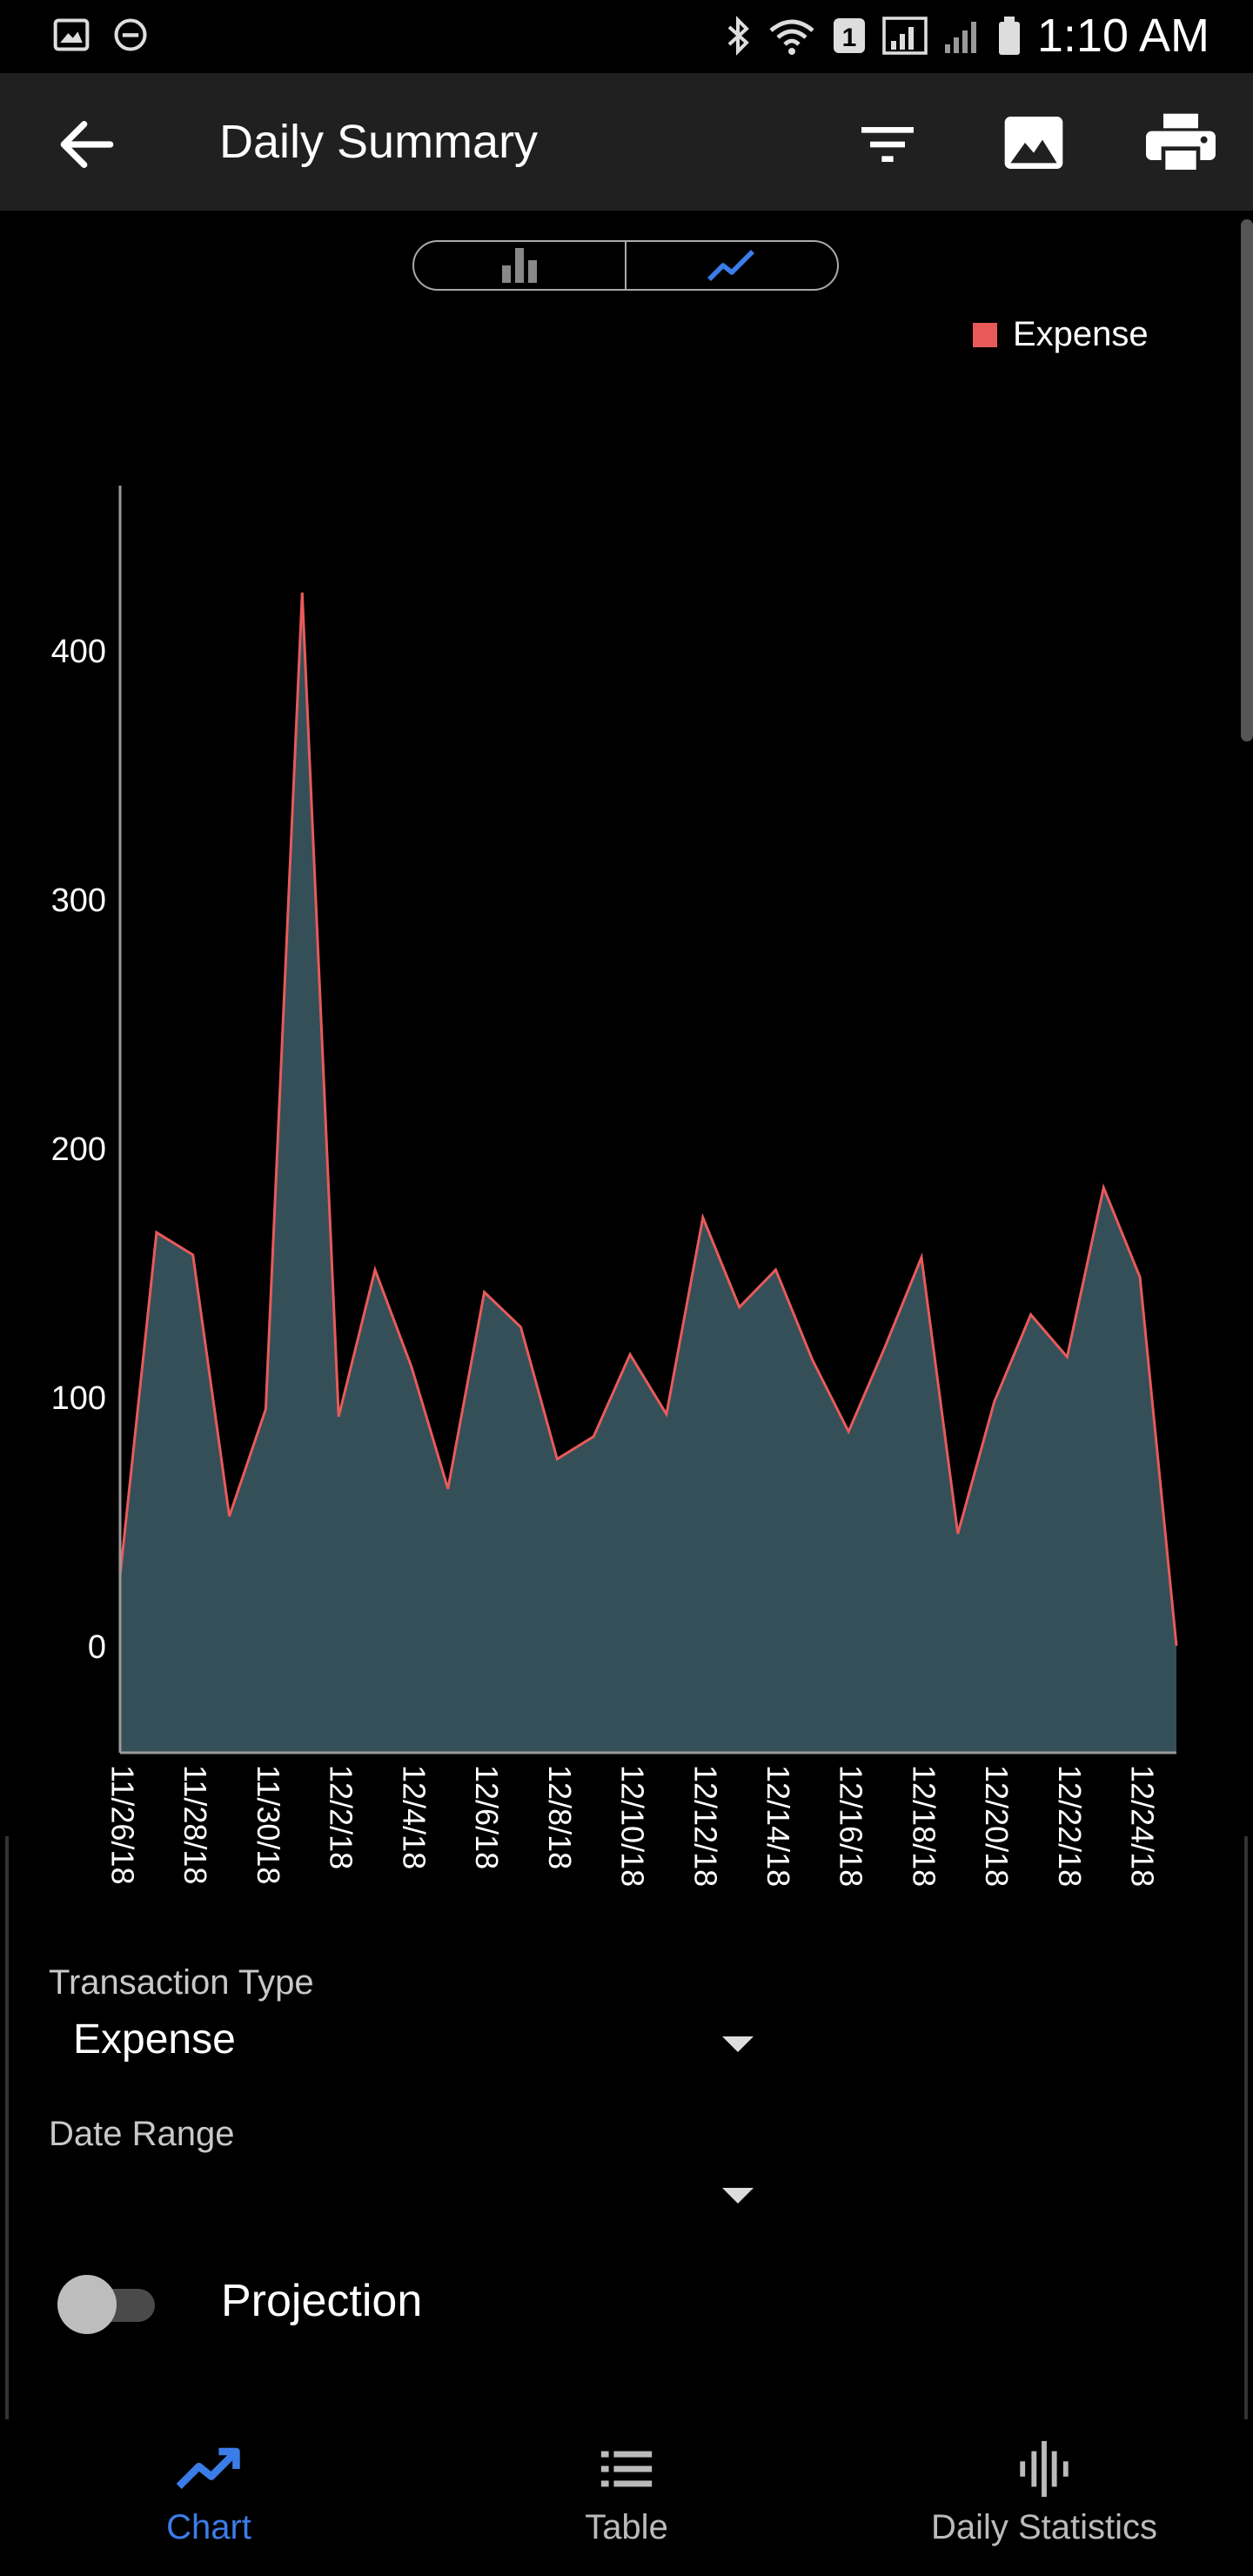 The height and width of the screenshot is (2576, 1253). Describe the element at coordinates (1070, 1826) in the screenshot. I see `x-tick-label: 12/22/18` at that location.